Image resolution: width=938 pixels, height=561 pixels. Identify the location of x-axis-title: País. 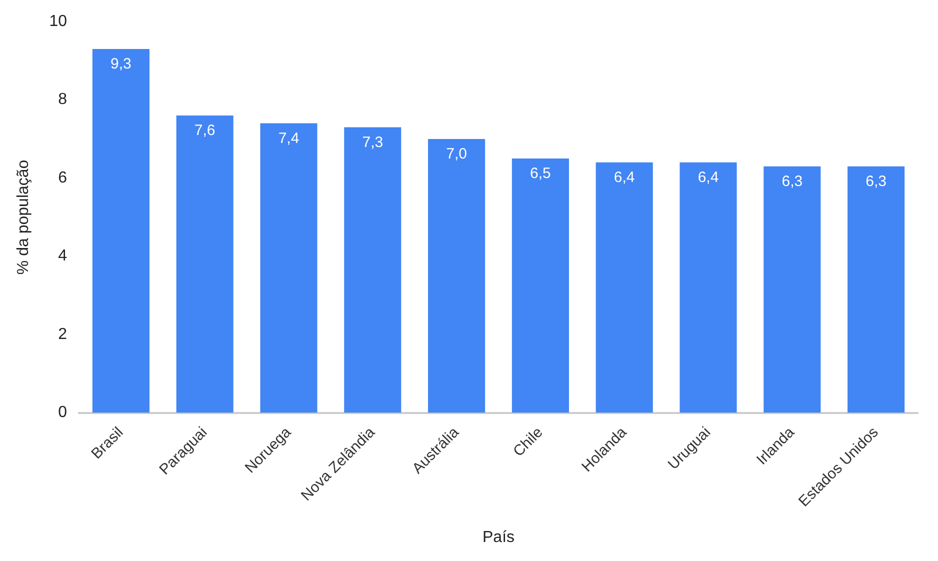
(498, 537).